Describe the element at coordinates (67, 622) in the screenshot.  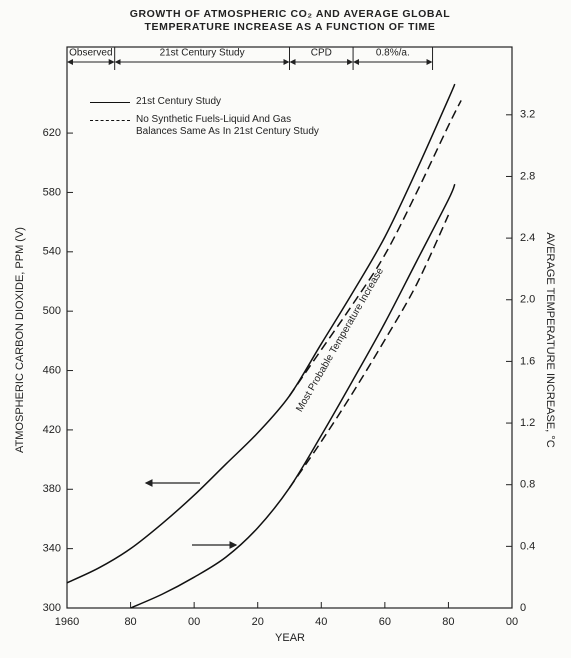
I see `x-tick-label: 1960` at that location.